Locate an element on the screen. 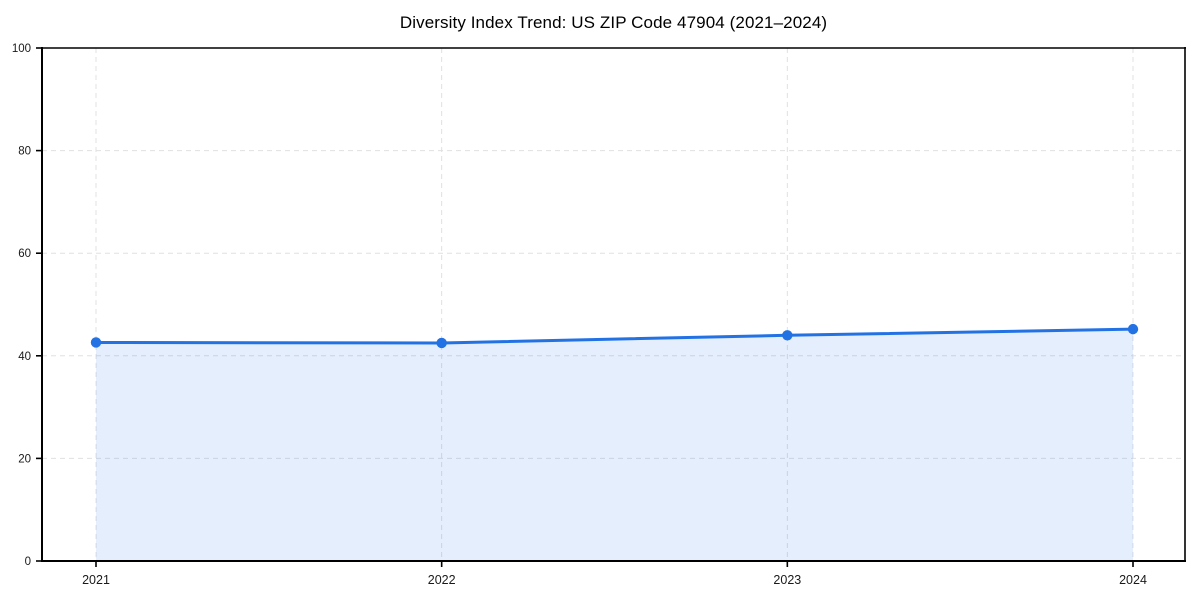 The image size is (1200, 600). y-tick-label: 40 is located at coordinates (24, 357).